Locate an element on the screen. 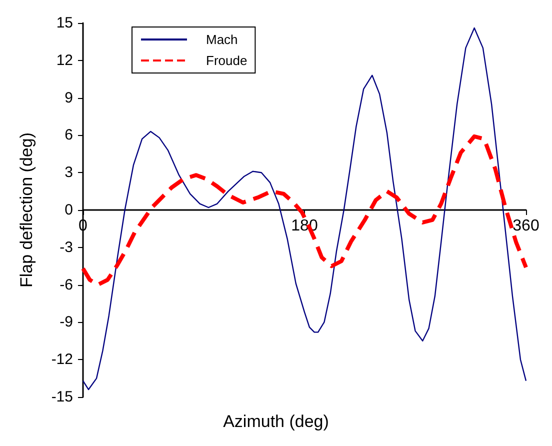 This screenshot has height=446, width=552. x-tick-label: 360 is located at coordinates (526, 226).